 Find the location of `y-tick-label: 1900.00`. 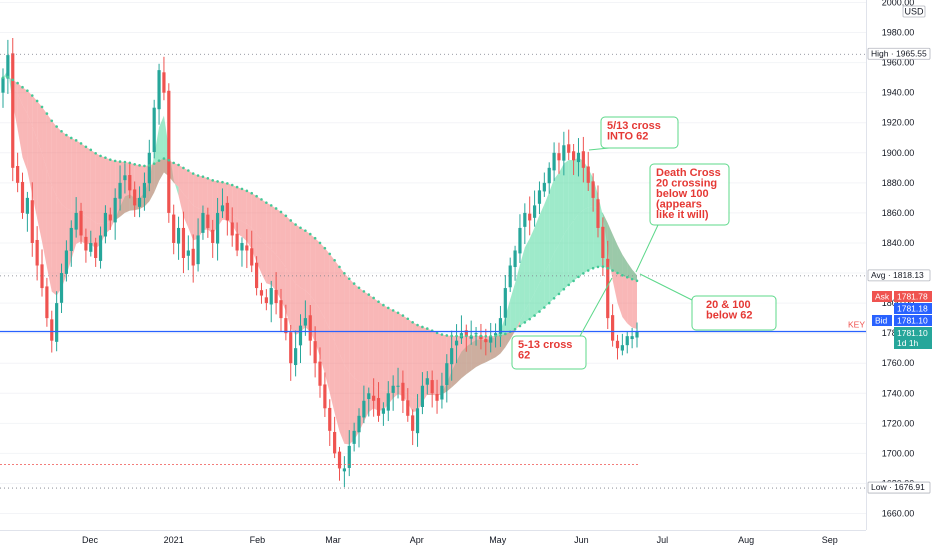

y-tick-label: 1900.00 is located at coordinates (898, 153).